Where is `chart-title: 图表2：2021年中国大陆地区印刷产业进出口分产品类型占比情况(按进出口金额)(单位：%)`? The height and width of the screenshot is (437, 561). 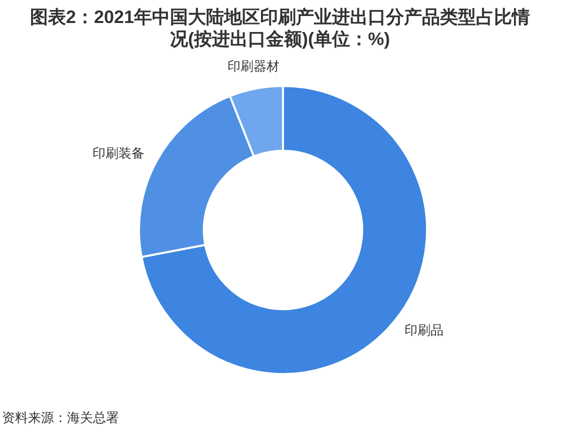 chart-title: 图表2：2021年中国大陆地区印刷产业进出口分产品类型占比情况(按进出口金额)(单位：%) is located at coordinates (280, 28).